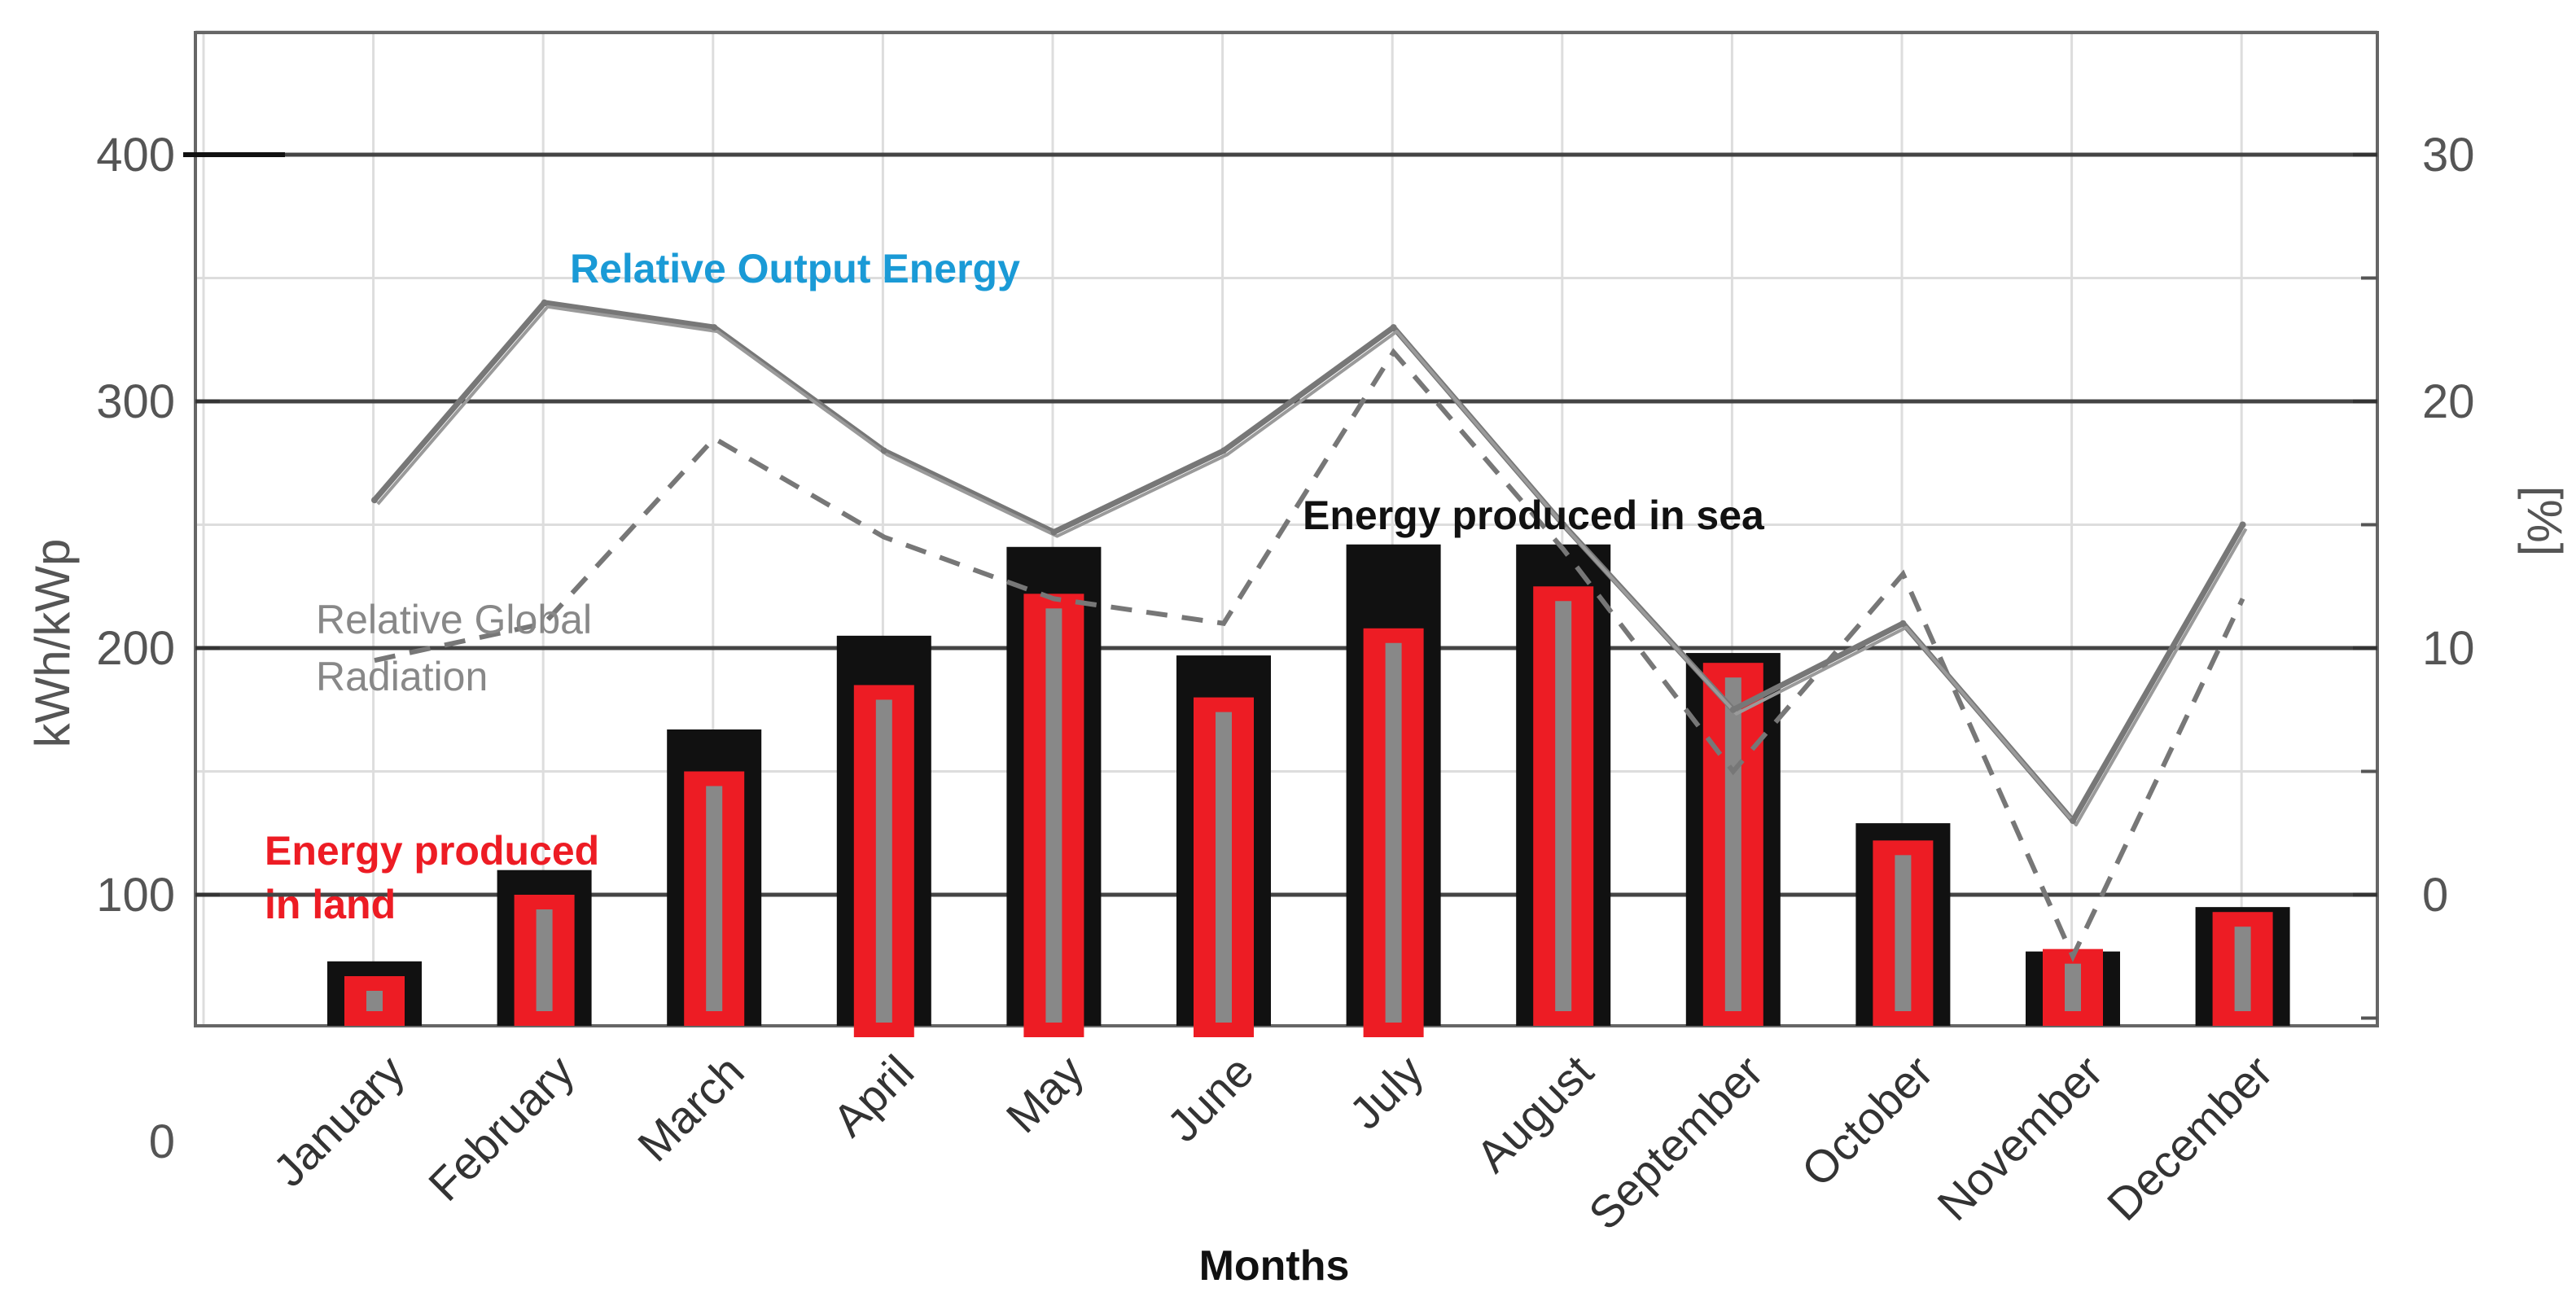 Image resolution: width=2576 pixels, height=1301 pixels. I want to click on bar-land-core-october, so click(1903, 933).